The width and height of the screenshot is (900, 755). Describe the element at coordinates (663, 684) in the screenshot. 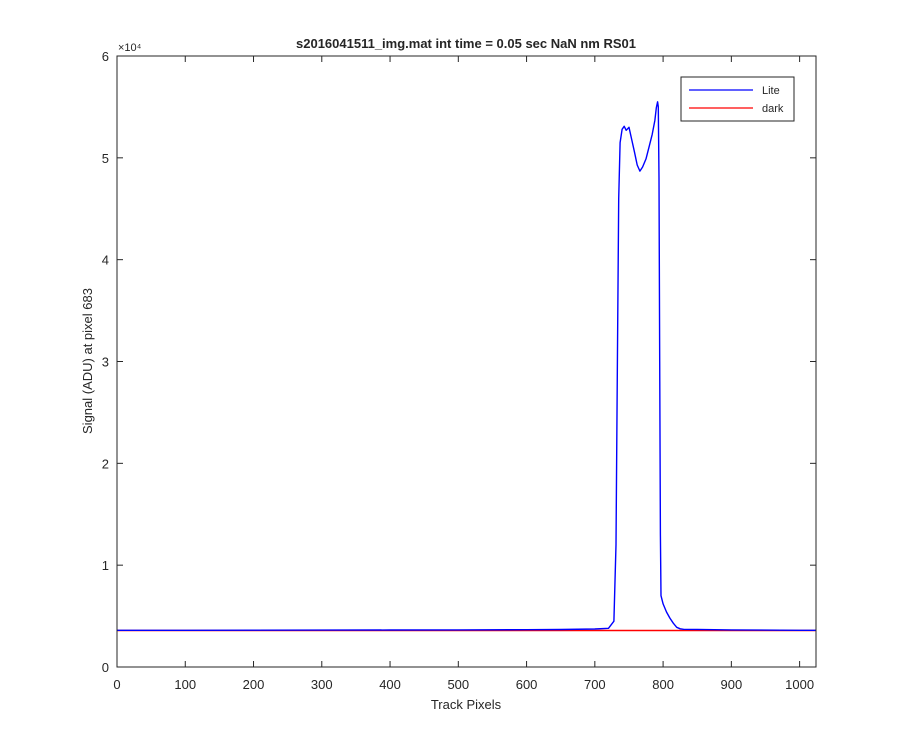

I see `x-tick-label: 800` at that location.